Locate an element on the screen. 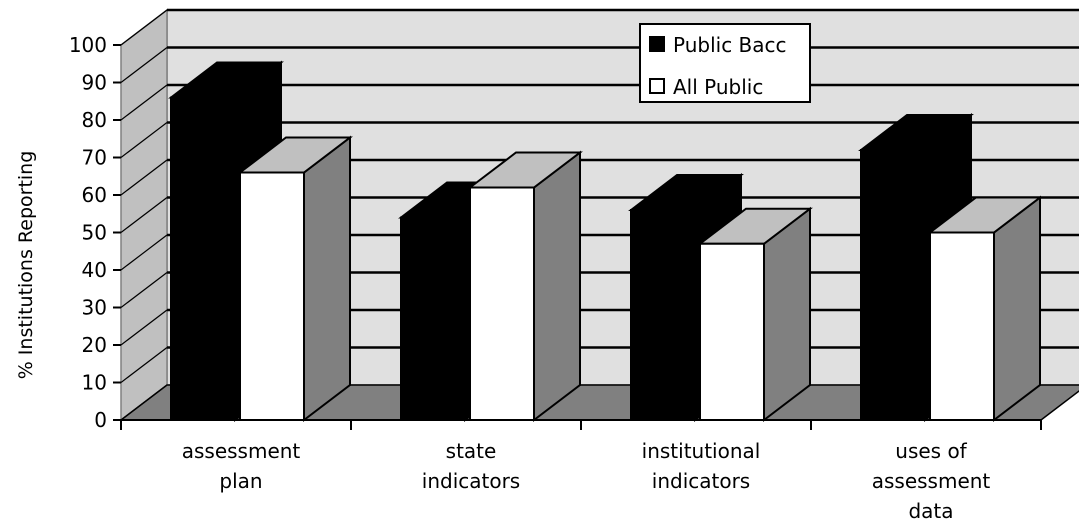 The width and height of the screenshot is (1079, 531). y-axis-title: % Institutions Reporting is located at coordinates (26, 265).